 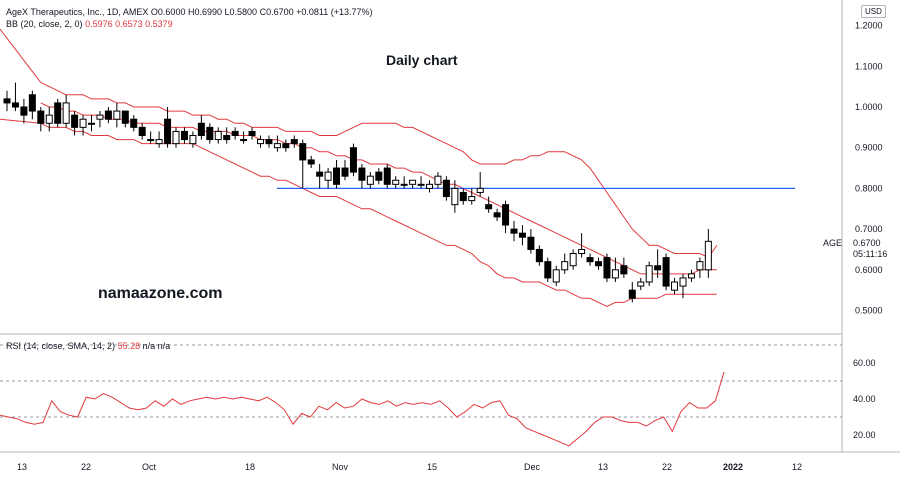 What do you see at coordinates (149, 467) in the screenshot?
I see `date-tick-label: Oct` at bounding box center [149, 467].